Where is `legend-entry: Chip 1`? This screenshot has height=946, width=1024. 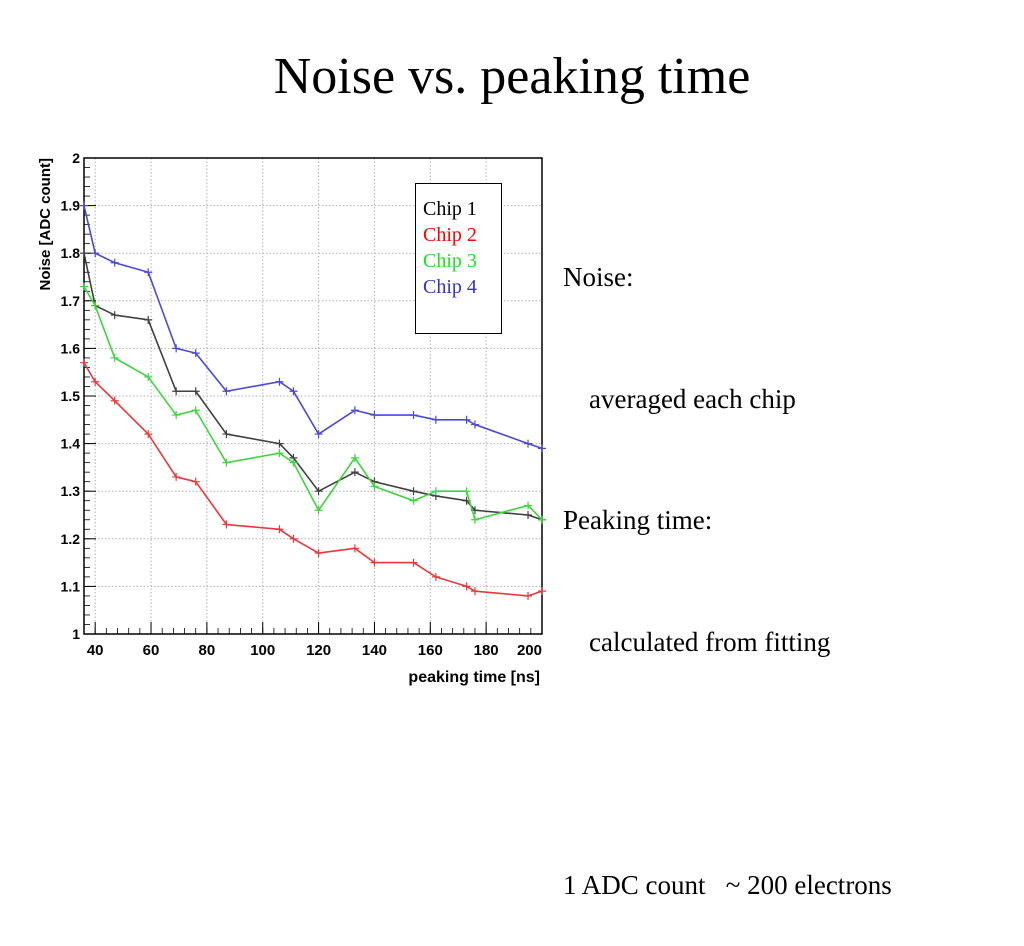 legend-entry: Chip 1 is located at coordinates (450, 209).